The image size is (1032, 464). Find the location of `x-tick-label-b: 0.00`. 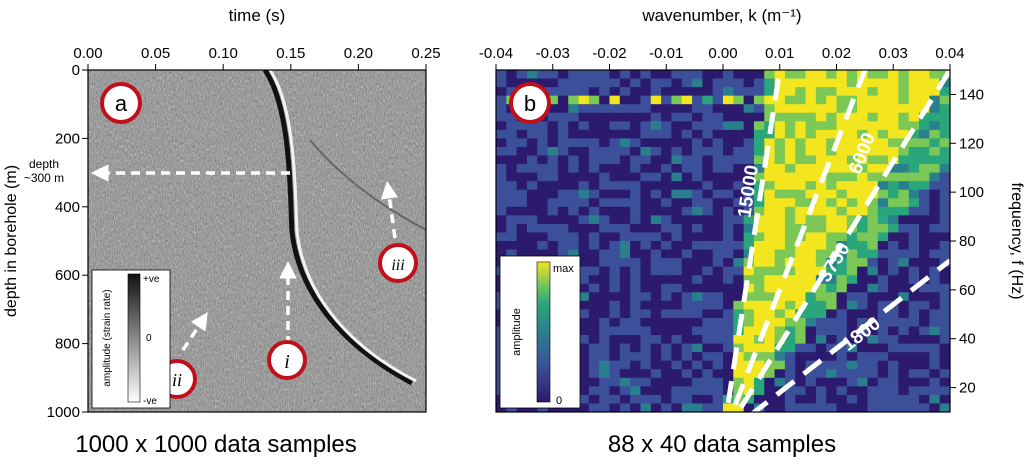

x-tick-label-b: 0.00 is located at coordinates (722, 53).